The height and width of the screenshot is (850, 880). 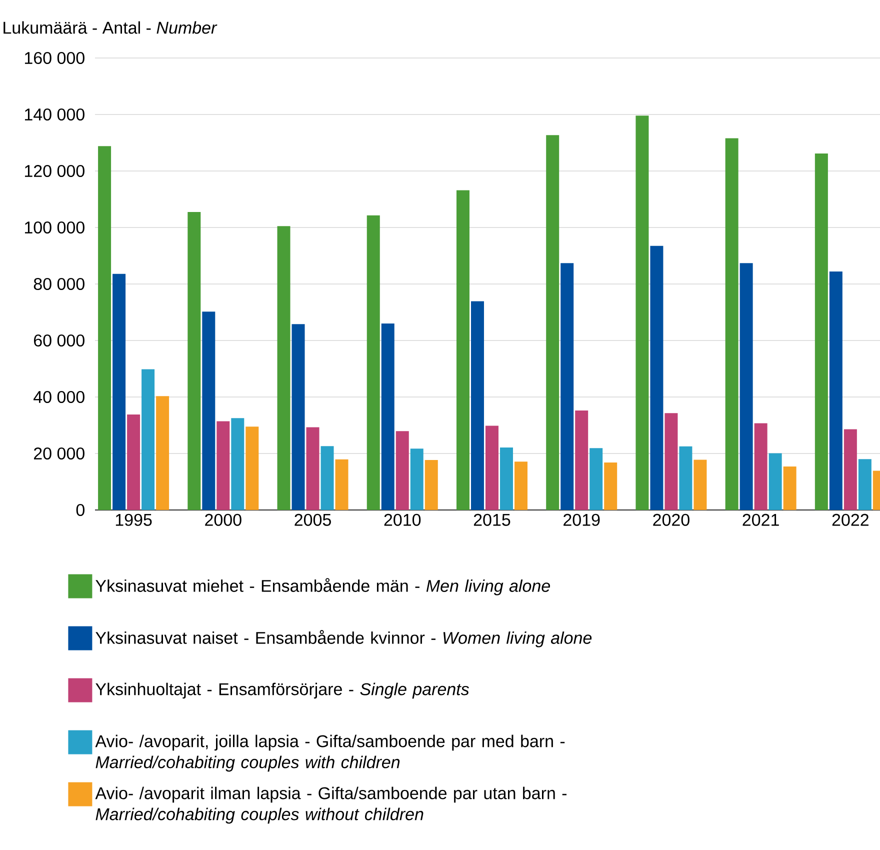 What do you see at coordinates (59, 453) in the screenshot?
I see `y-tick-label: 20 000` at bounding box center [59, 453].